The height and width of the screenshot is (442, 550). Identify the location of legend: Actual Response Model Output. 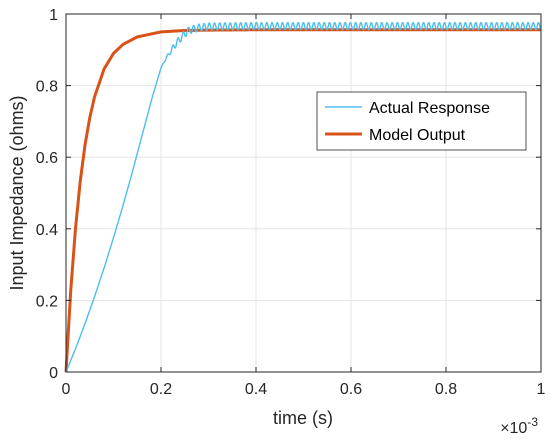
(421, 121).